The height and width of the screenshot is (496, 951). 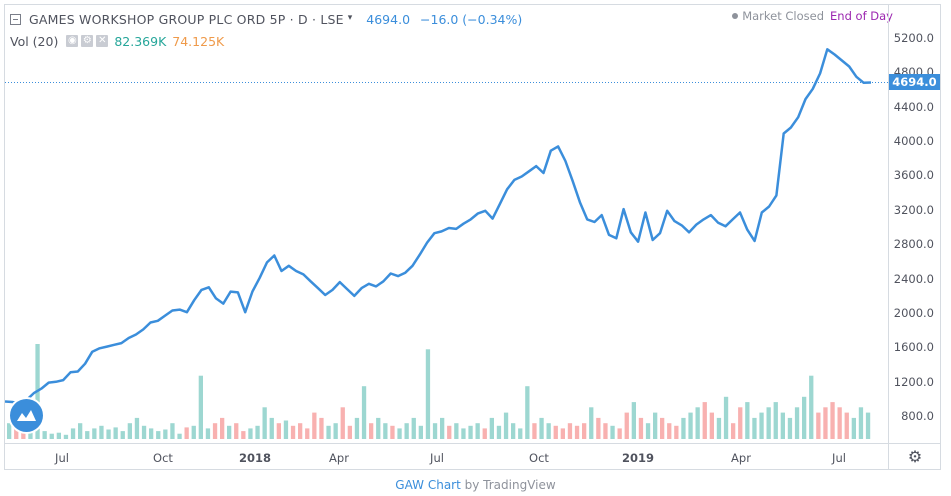 I want to click on chart-credit: GAW Chart by TradingView, so click(x=475, y=485).